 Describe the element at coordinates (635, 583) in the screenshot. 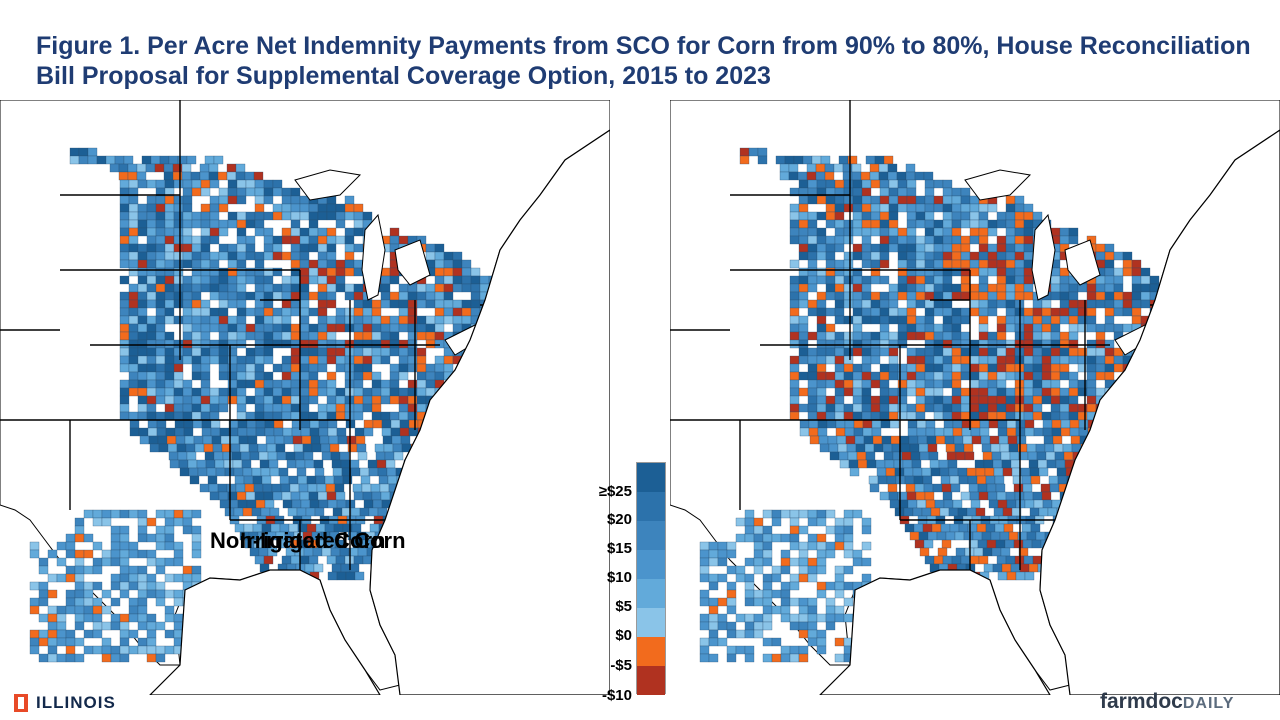

I see `color-legend: ≥$25 $20 $15 $10 $5 $0 -$5 -$10` at that location.